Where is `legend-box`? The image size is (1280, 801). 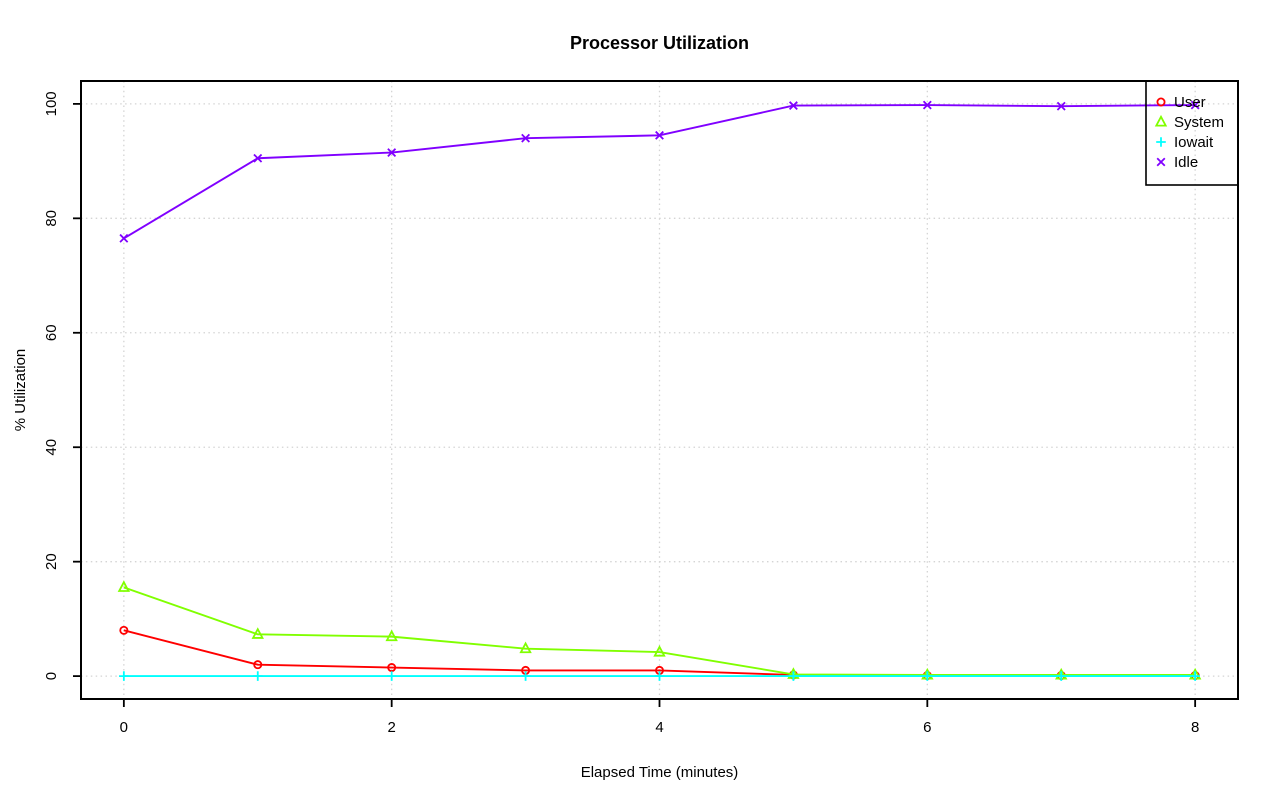 legend-box is located at coordinates (1192, 133).